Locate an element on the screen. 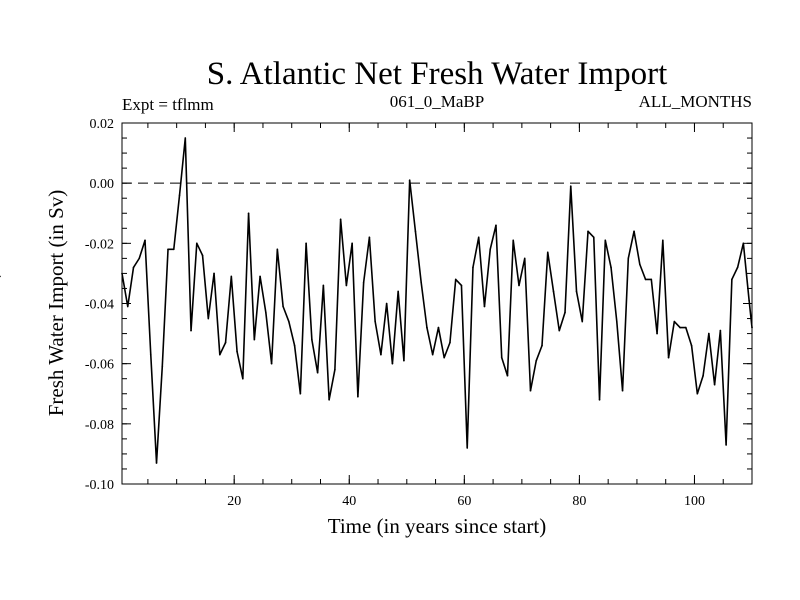  y-tick-label: -0.04 is located at coordinates (99, 305).